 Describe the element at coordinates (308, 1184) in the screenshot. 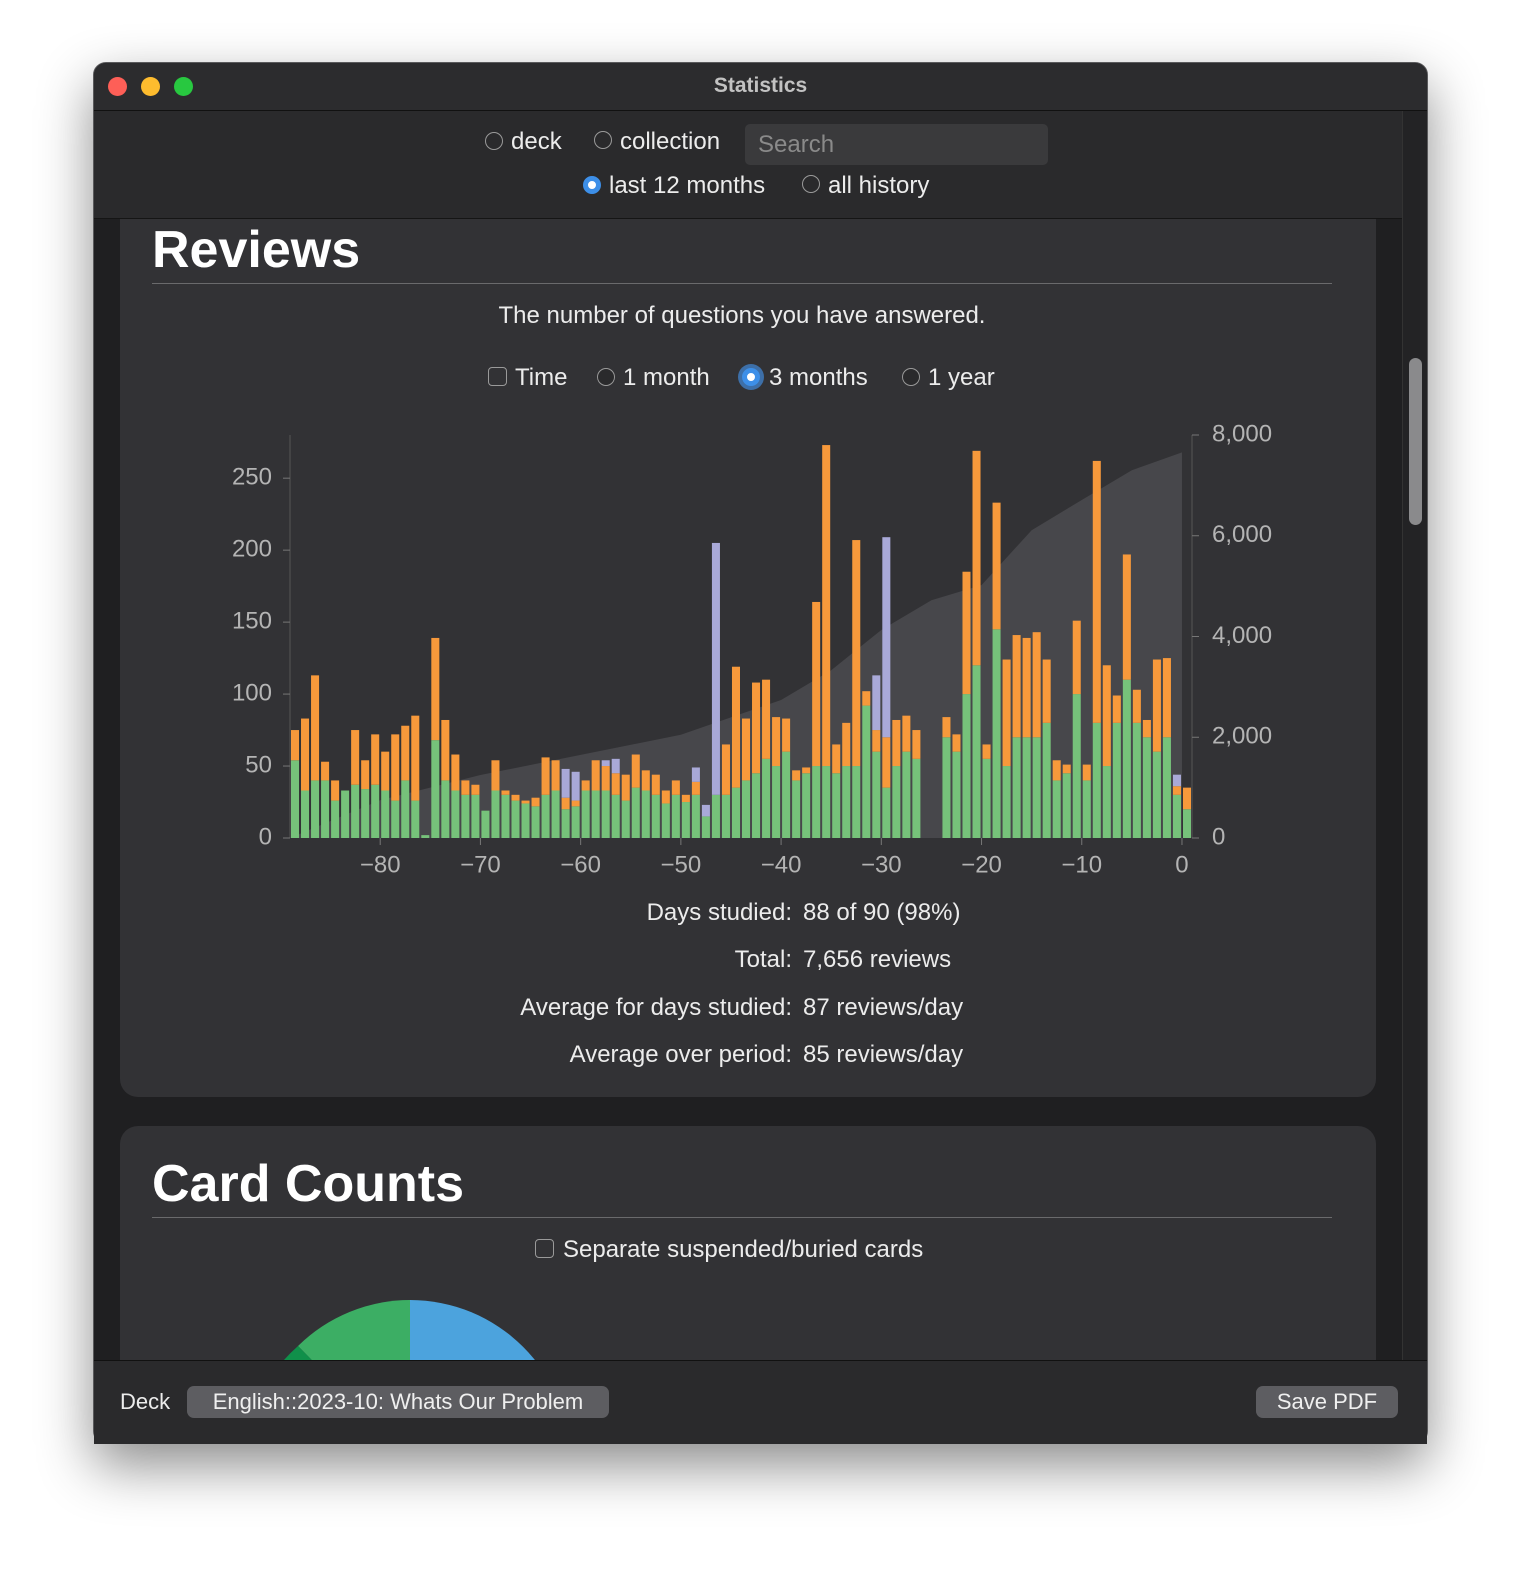

I see `section-title: Card Counts` at that location.